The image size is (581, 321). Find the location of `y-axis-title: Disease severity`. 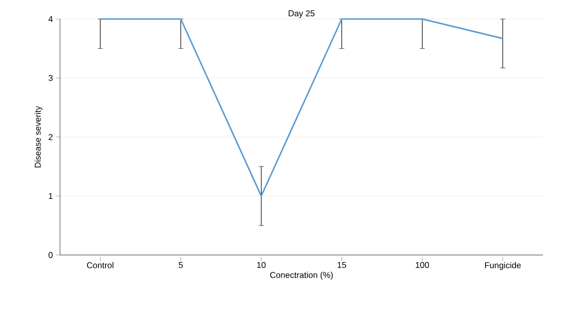

y-axis-title: Disease severity is located at coordinates (38, 137).